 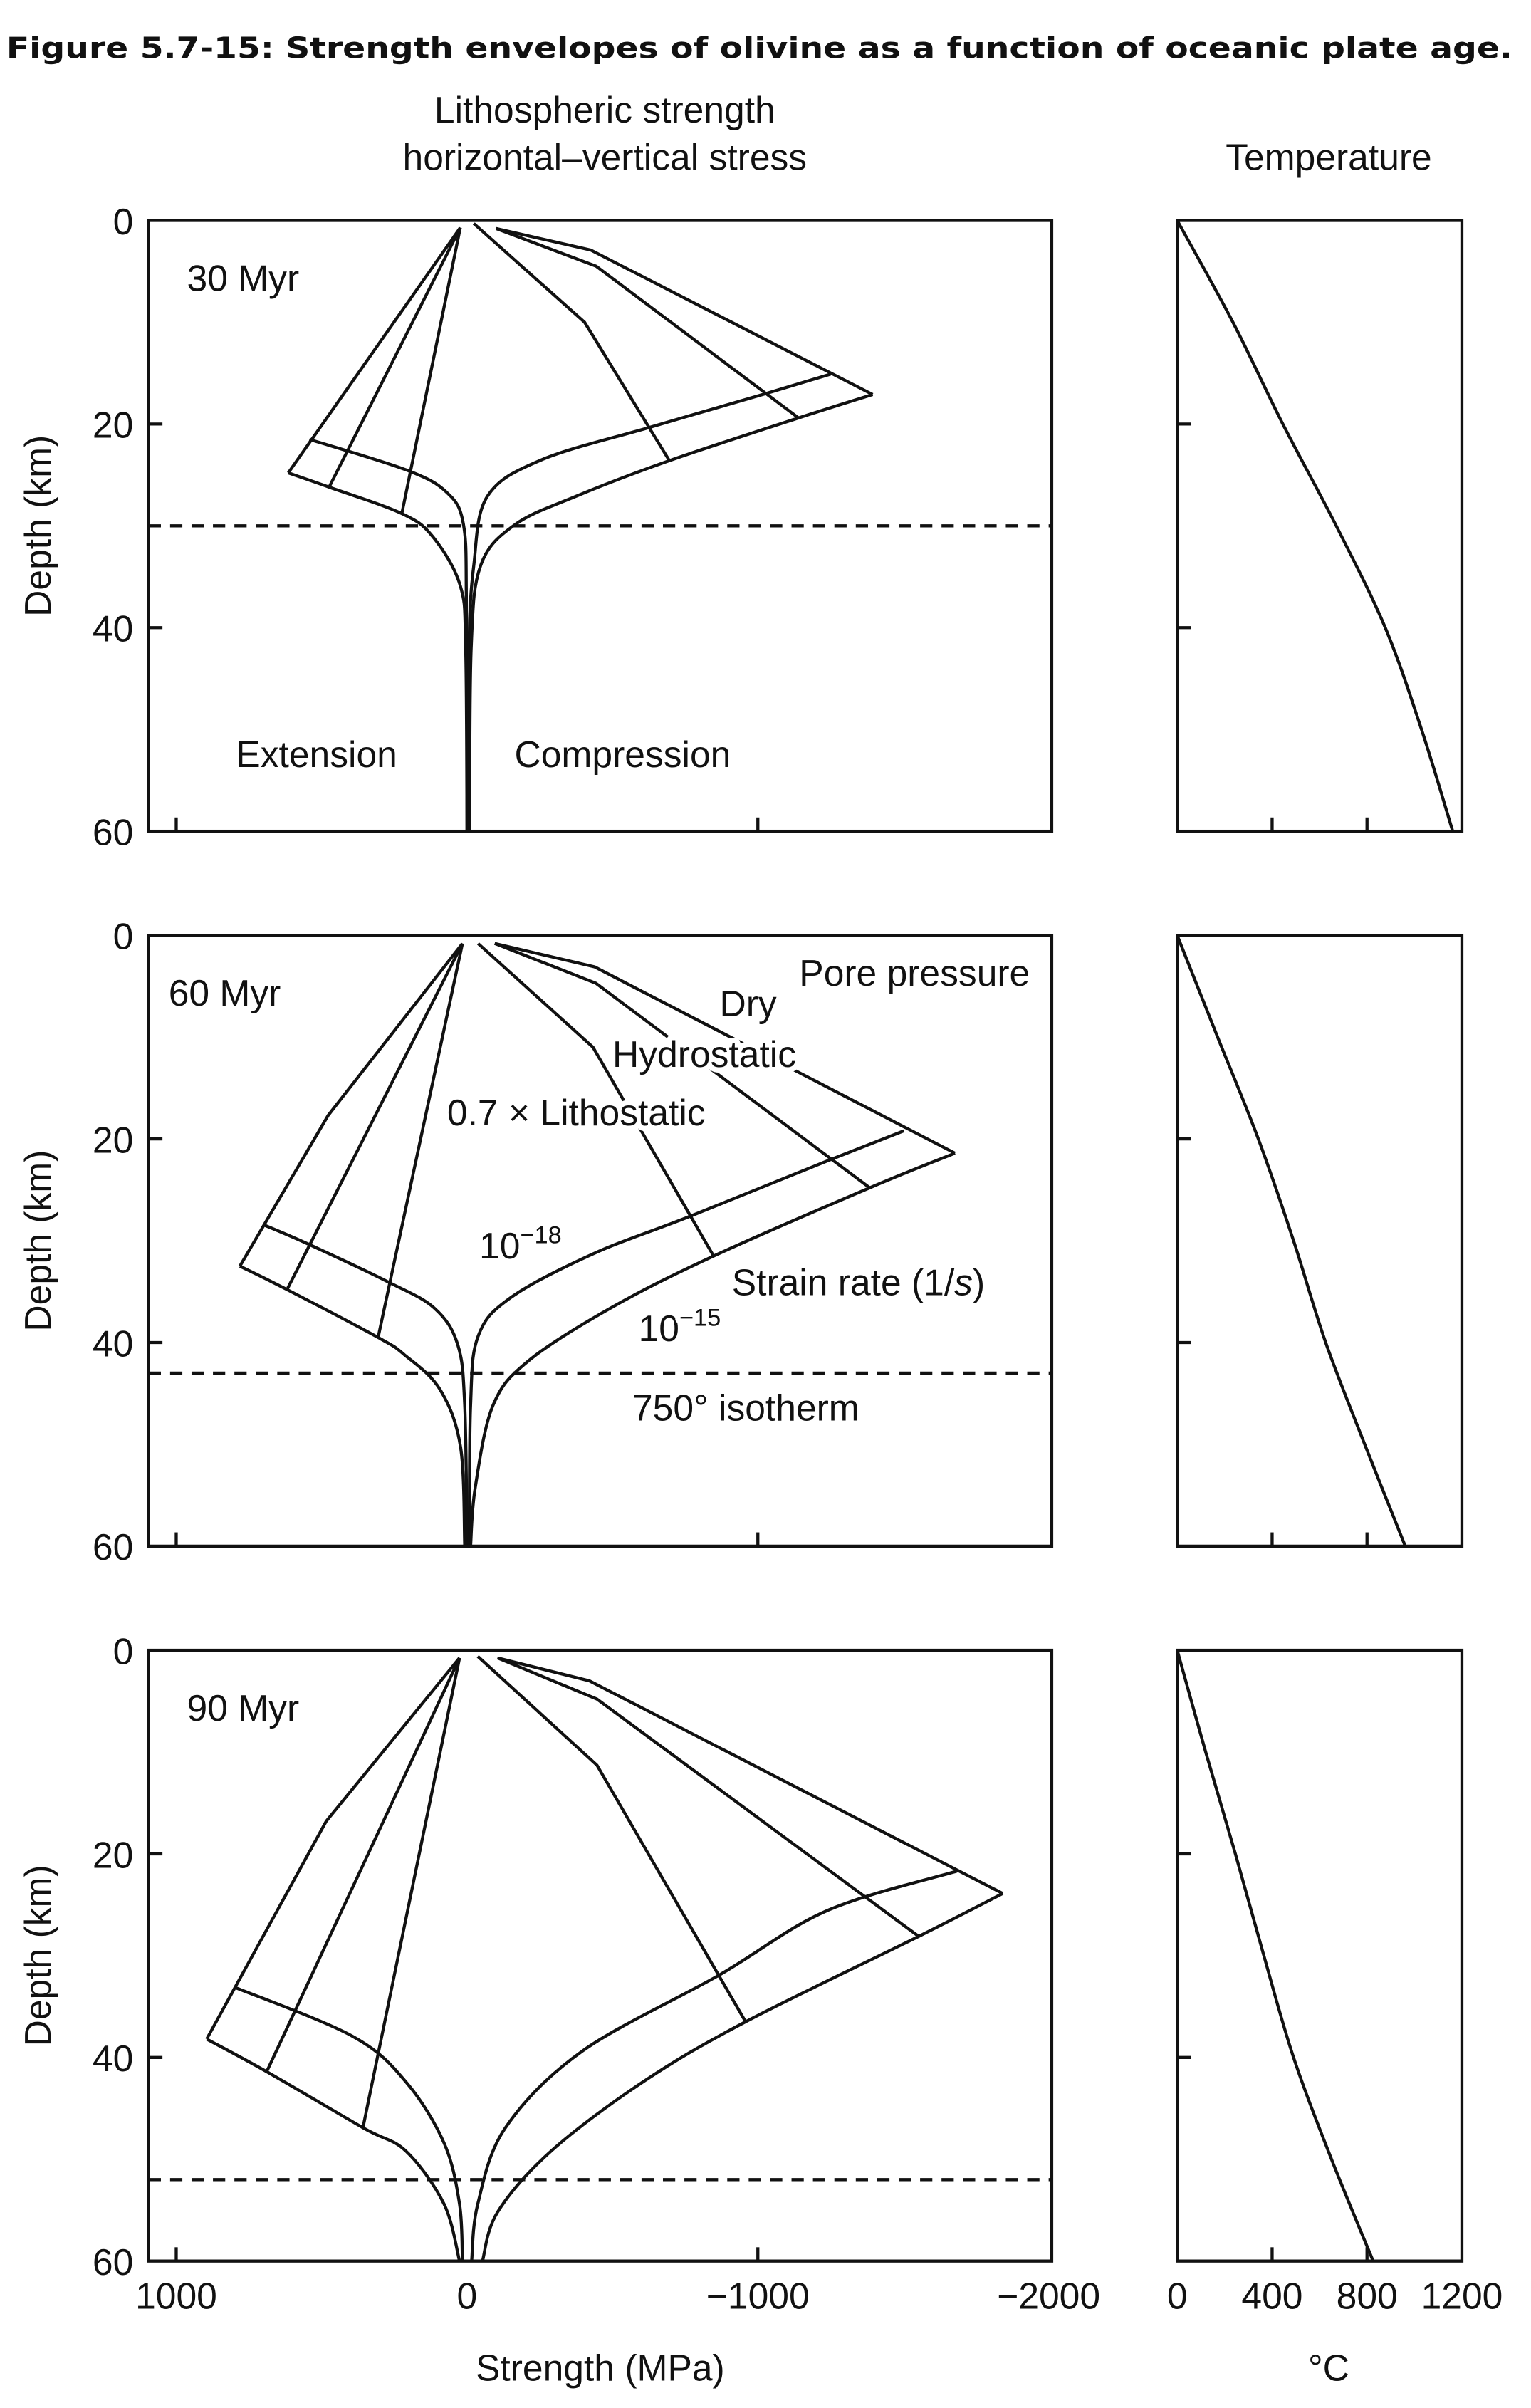 I want to click on temperature-axis-label: °C, so click(x=1328, y=2367).